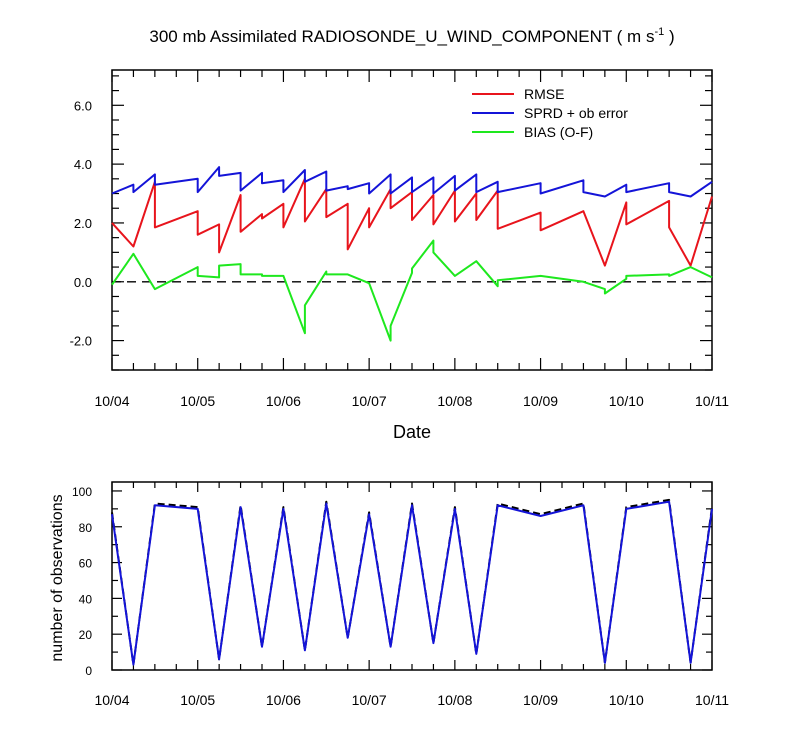 This screenshot has width=800, height=750. Describe the element at coordinates (86, 528) in the screenshot. I see `bottom-y-tick-label: 80` at that location.